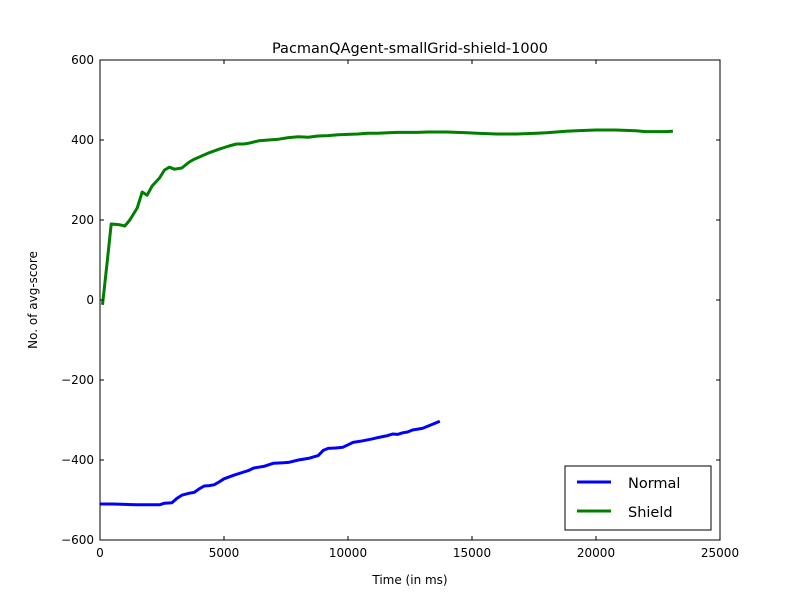 This screenshot has width=800, height=600. What do you see at coordinates (472, 553) in the screenshot?
I see `x-tick-label: 15000` at bounding box center [472, 553].